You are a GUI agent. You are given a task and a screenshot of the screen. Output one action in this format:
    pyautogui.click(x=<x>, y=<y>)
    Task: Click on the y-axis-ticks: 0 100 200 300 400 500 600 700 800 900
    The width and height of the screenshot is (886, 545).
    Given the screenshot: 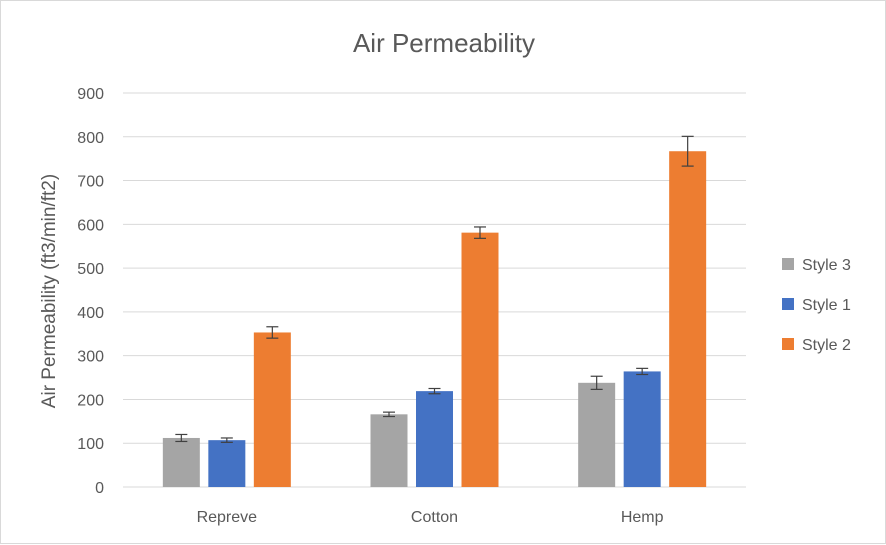 What is the action you would take?
    pyautogui.click(x=90, y=291)
    